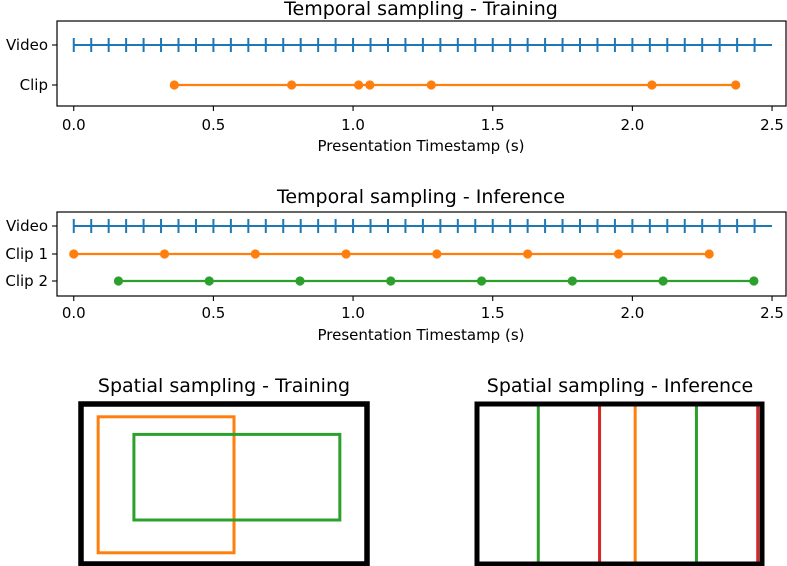  I want to click on temporal-training-xlabel: Presentation Timestamp (s), so click(421, 146).